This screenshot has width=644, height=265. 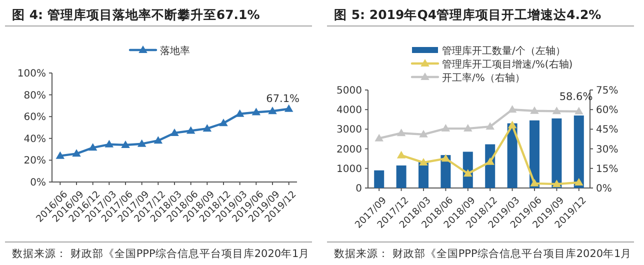 I want to click on y2-tick-label: 15%, so click(x=607, y=169).